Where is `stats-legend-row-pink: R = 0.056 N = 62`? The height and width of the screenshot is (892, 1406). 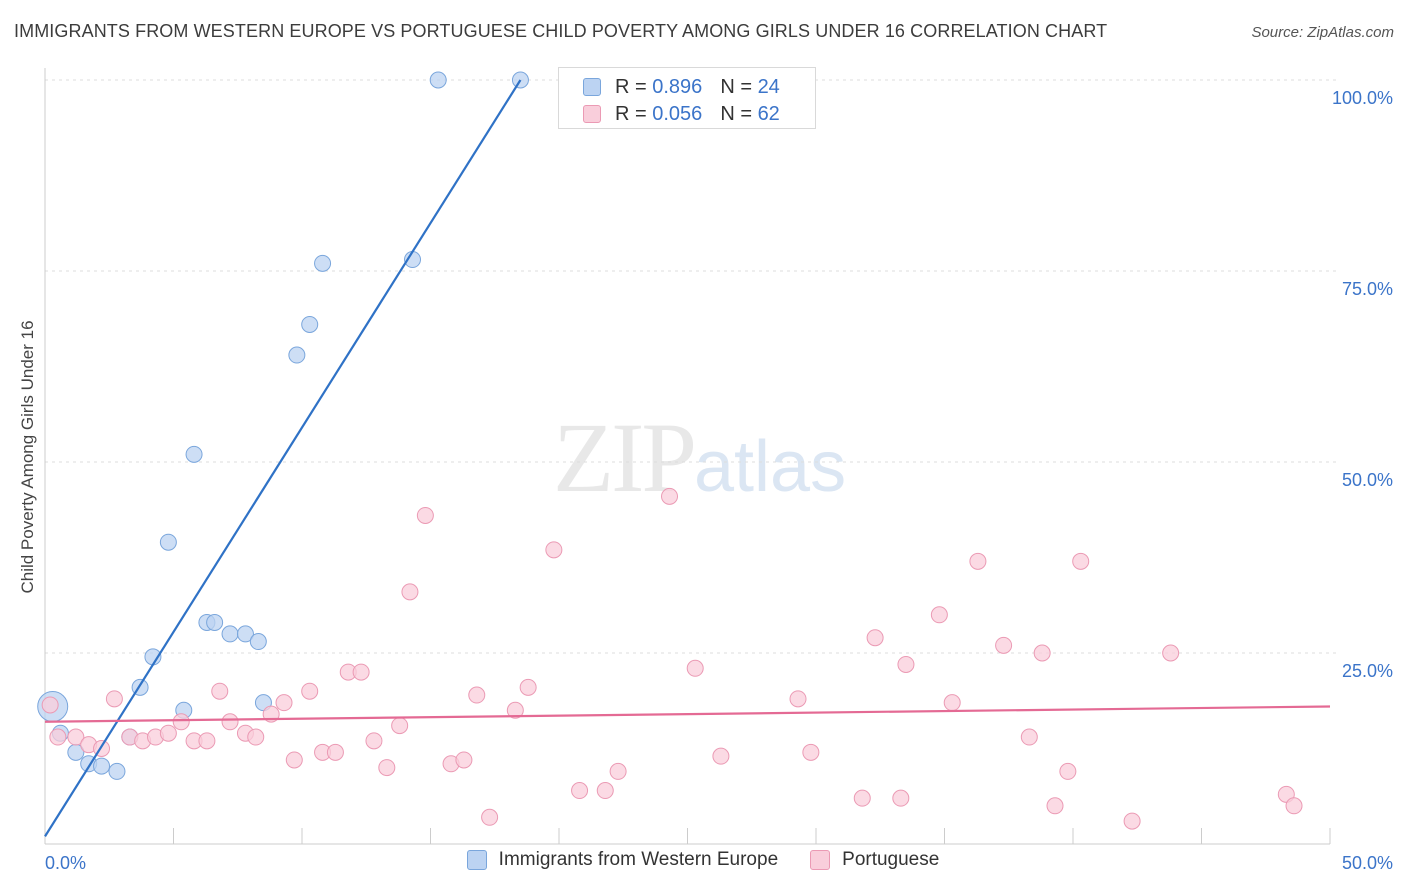 stats-legend-row-pink: R = 0.056 N = 62 is located at coordinates (681, 114).